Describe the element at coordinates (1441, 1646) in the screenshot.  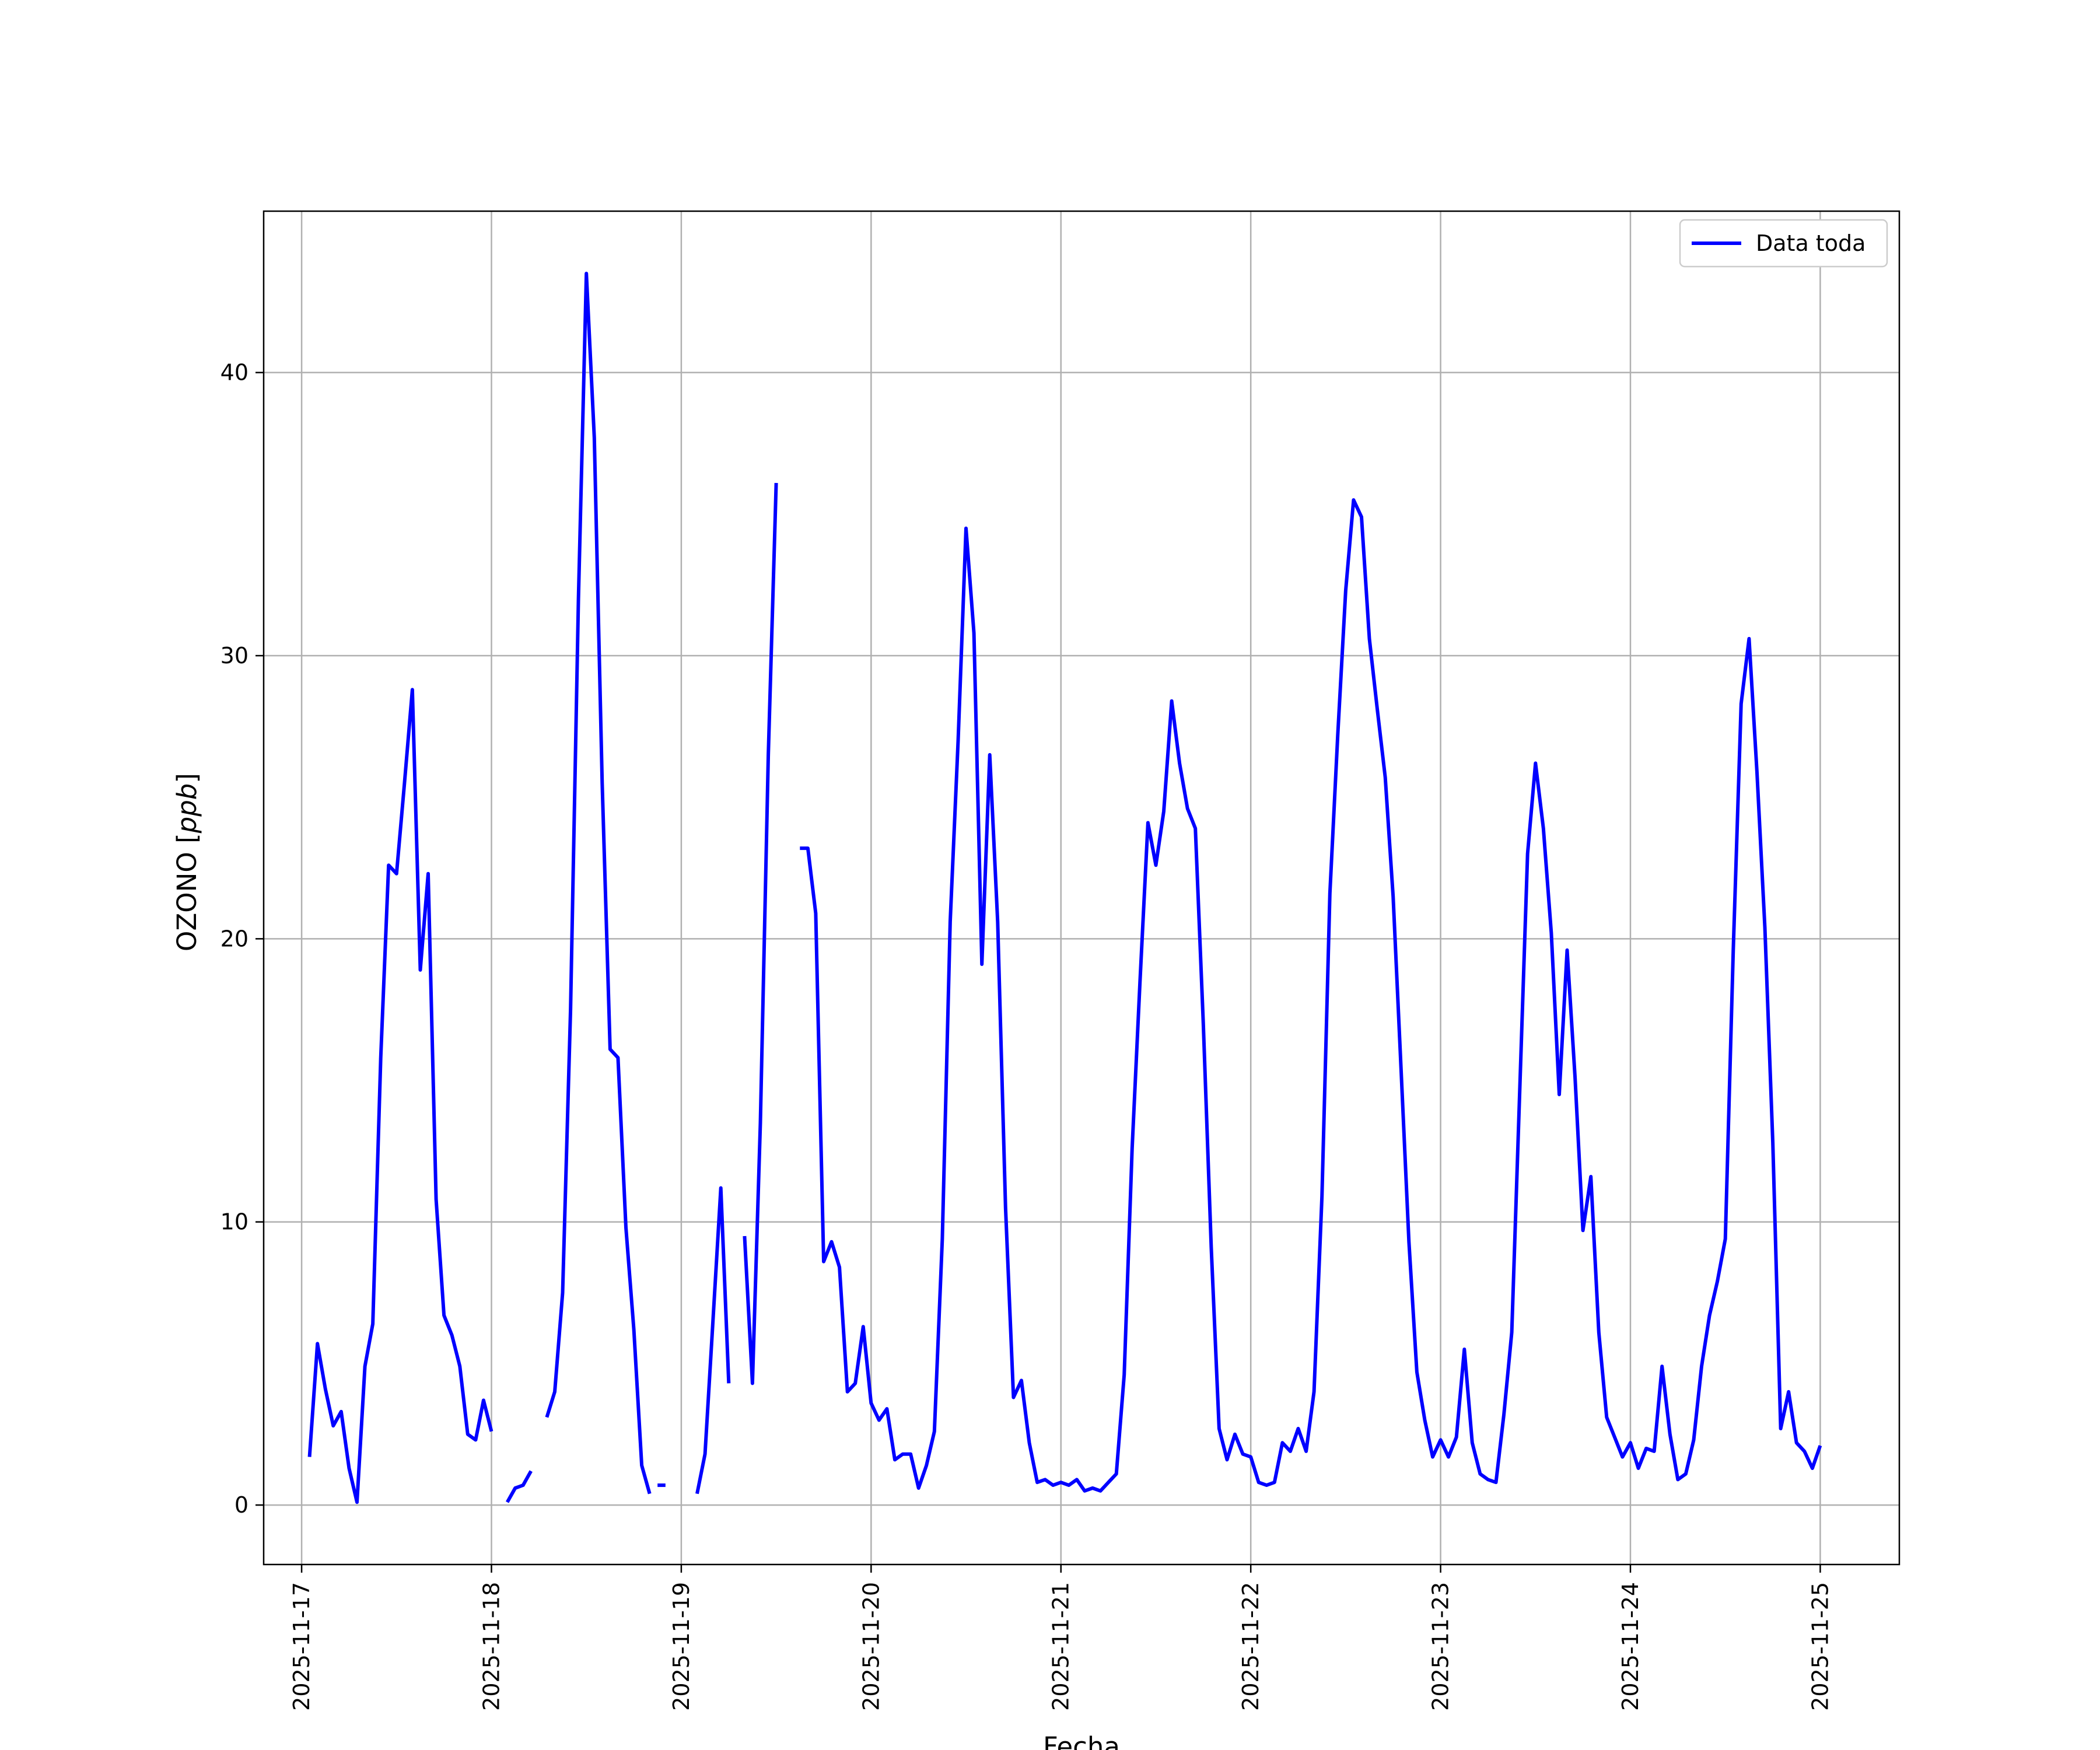
I see `x-tick-label: 2025-11-23` at that location.